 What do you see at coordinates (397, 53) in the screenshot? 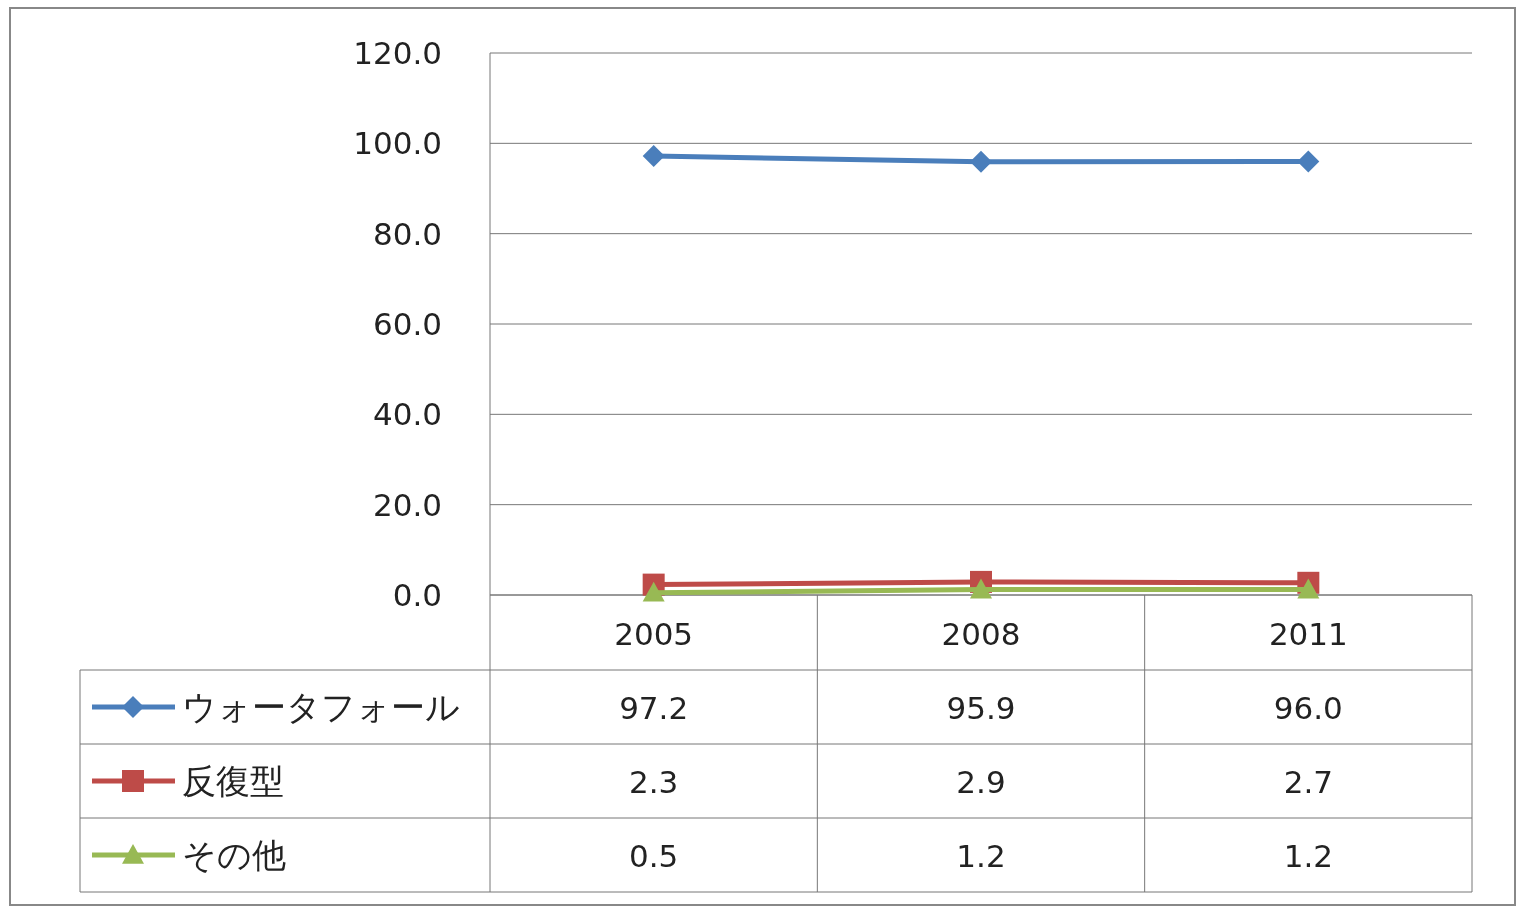
I see `y-tick-label: 120.0` at bounding box center [397, 53].